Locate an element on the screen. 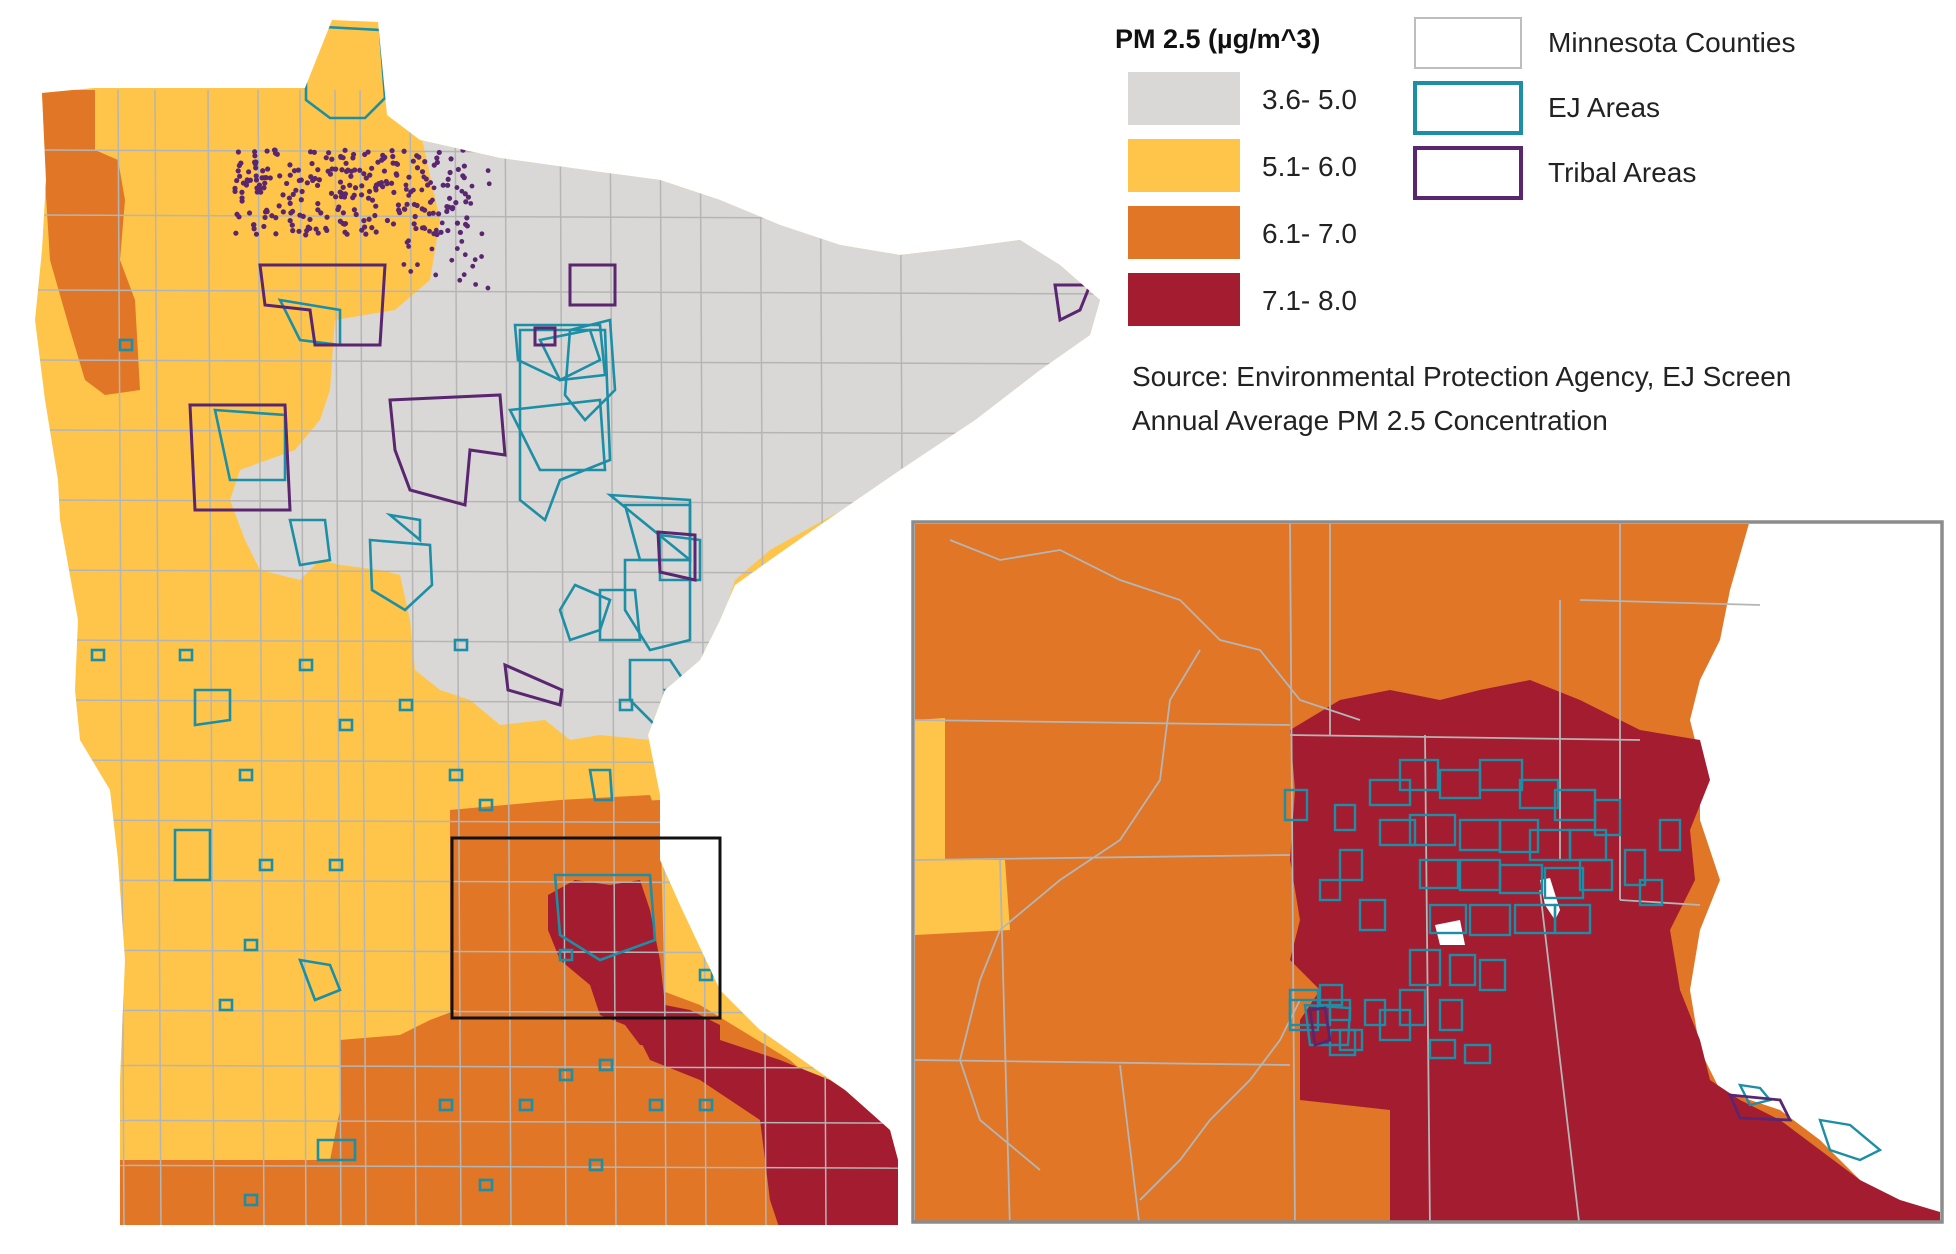 This screenshot has height=1254, width=1956. pm25-zone-6.1-7.0-west is located at coordinates (89, 242).